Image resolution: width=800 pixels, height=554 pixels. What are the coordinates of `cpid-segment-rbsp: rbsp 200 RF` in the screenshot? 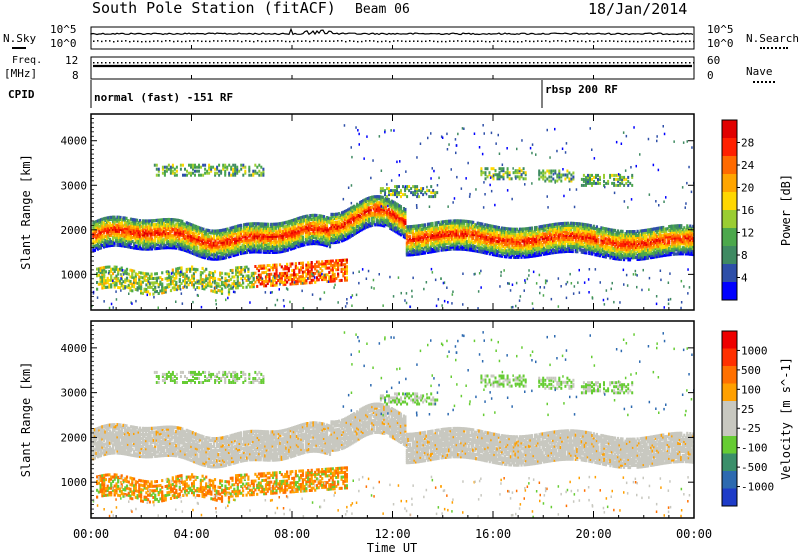 It's located at (581, 89).